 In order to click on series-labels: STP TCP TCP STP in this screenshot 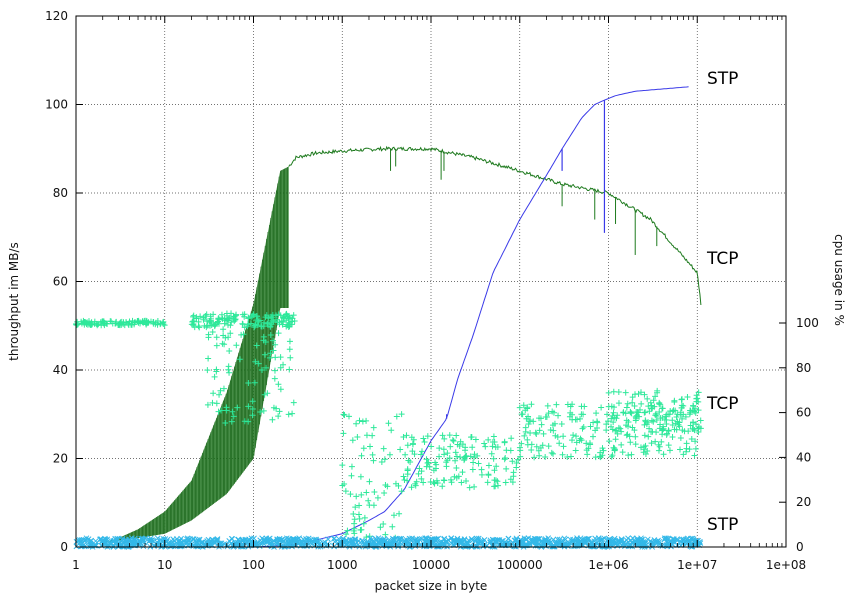, I will do `click(722, 302)`.